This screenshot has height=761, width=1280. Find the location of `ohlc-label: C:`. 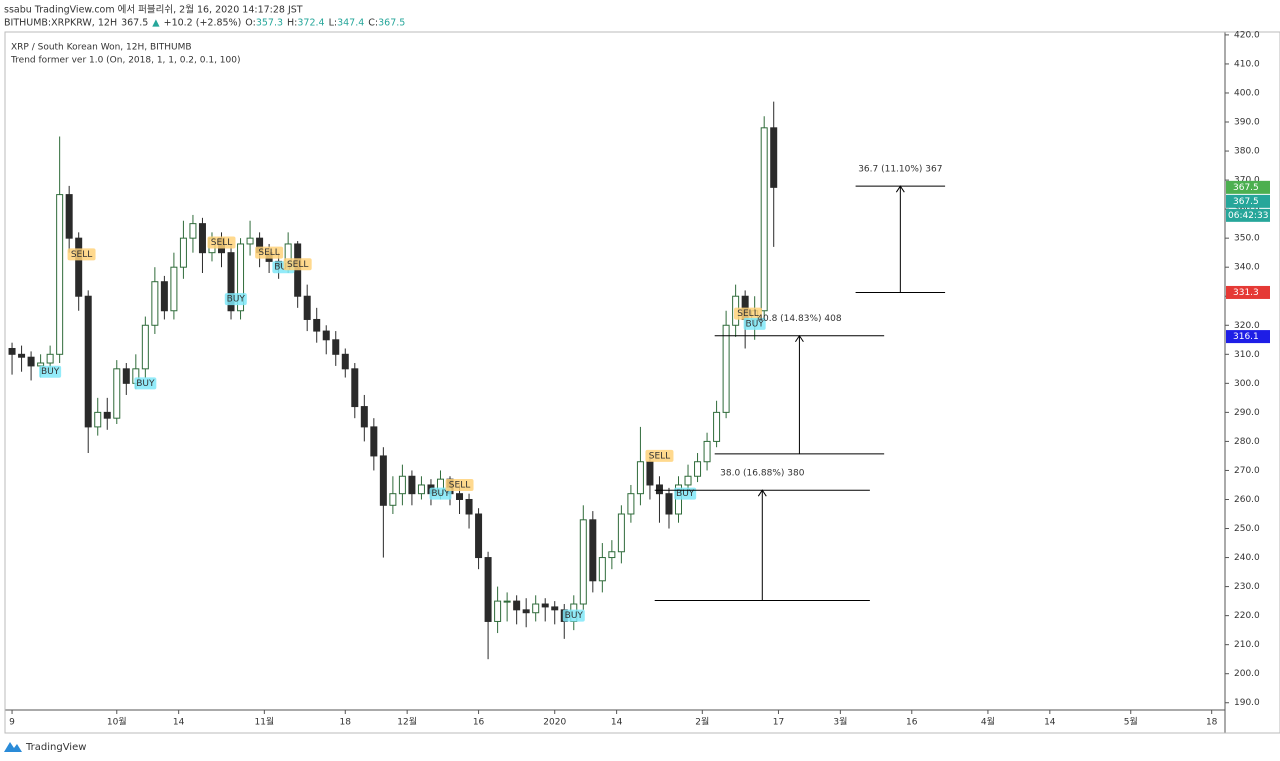

ohlc-label: C: is located at coordinates (373, 23).